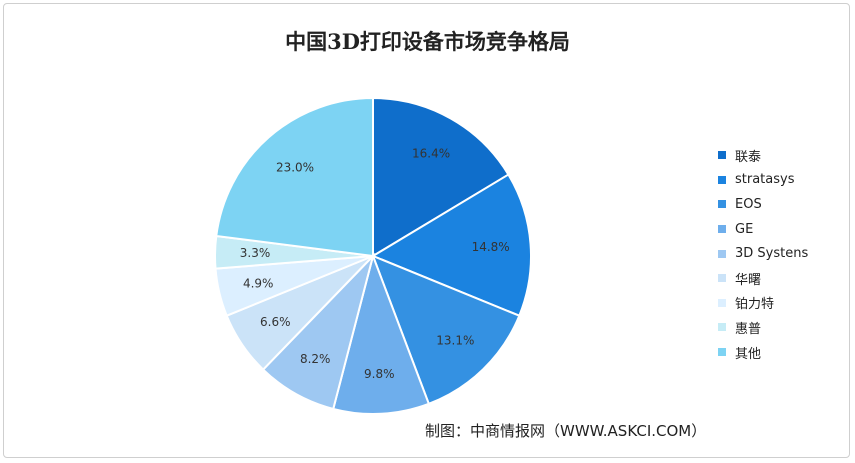  I want to click on source-note: 制图：中商情报网（WWW.ASKCI.COM）, so click(566, 431).